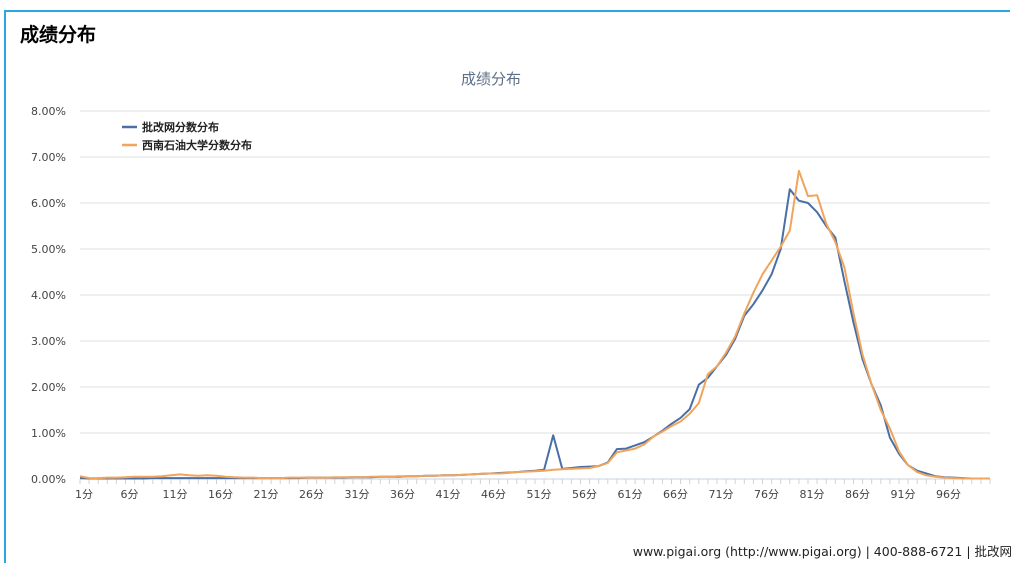 The height and width of the screenshot is (565, 1012). What do you see at coordinates (948, 494) in the screenshot?
I see `x-tick-label: 96分` at bounding box center [948, 494].